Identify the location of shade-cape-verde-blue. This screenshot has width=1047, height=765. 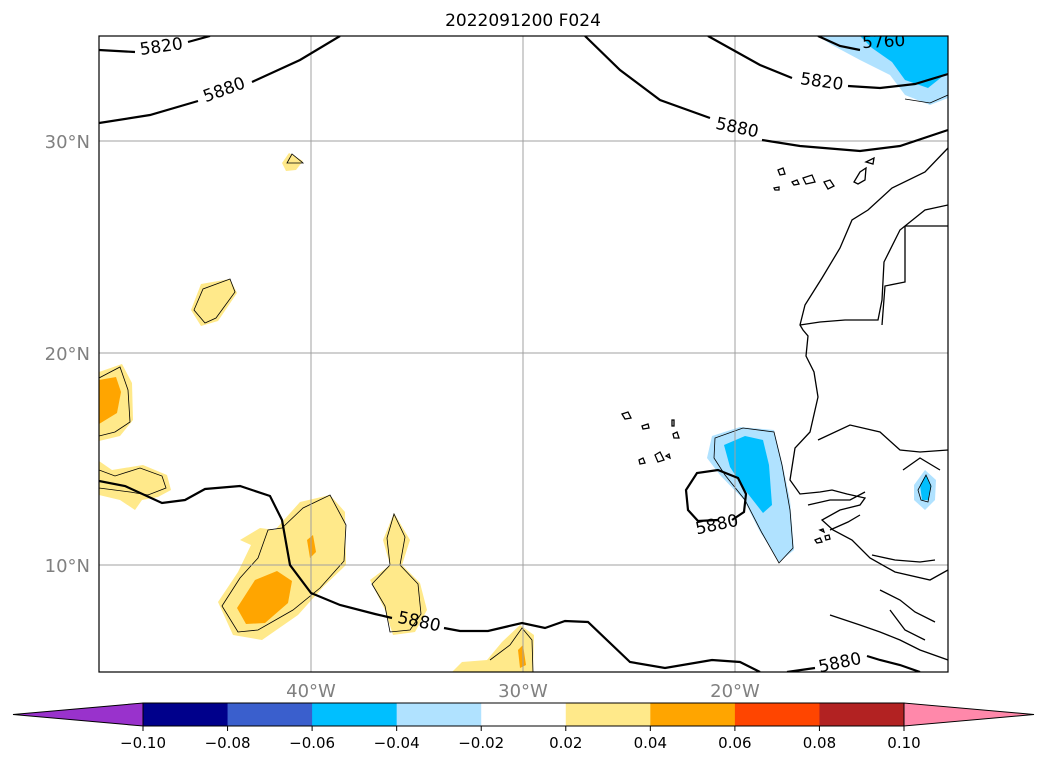
(748, 474).